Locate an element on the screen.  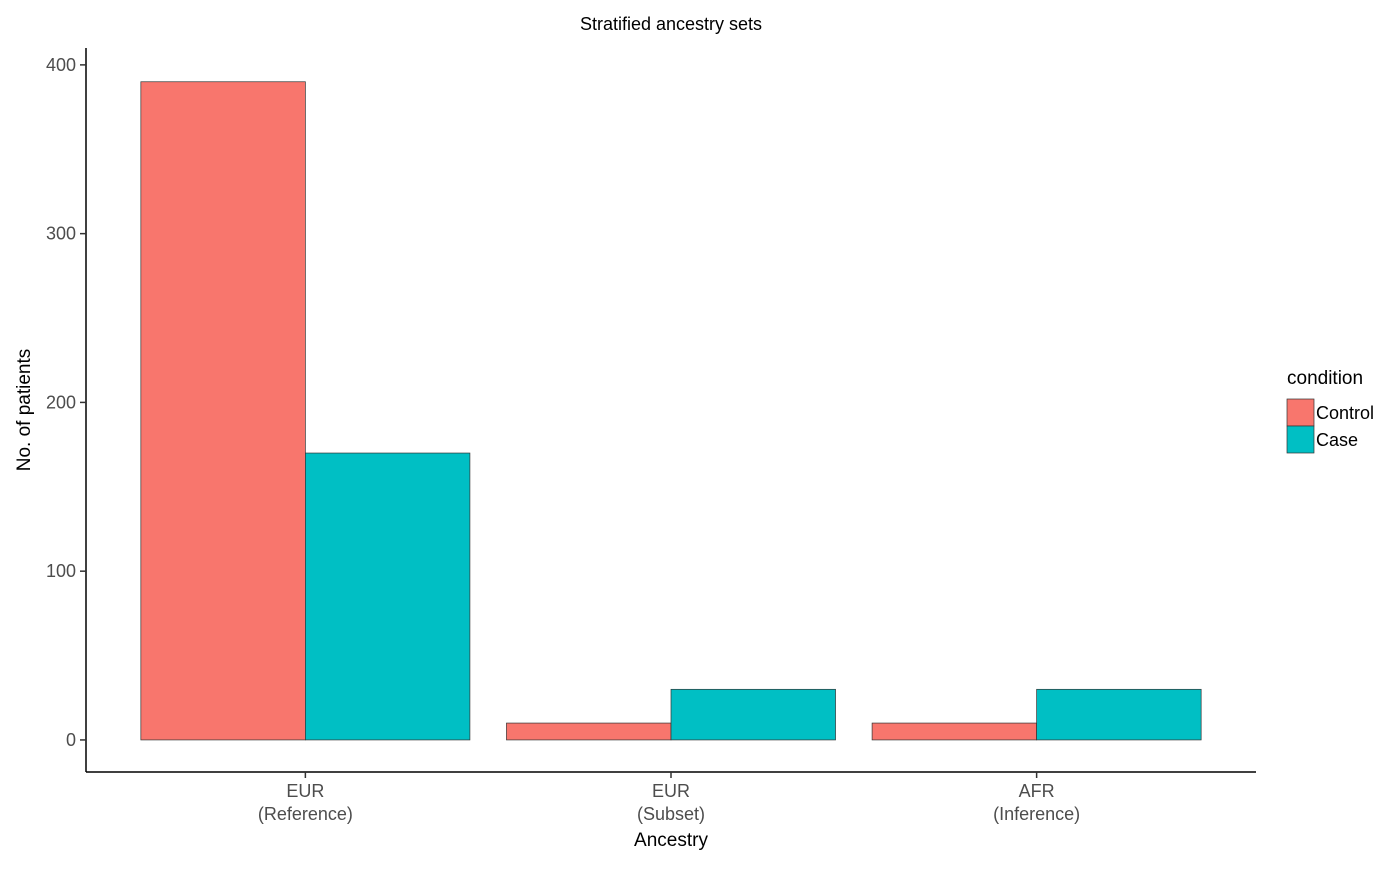
x-tick-label: AFR is located at coordinates (1037, 791).